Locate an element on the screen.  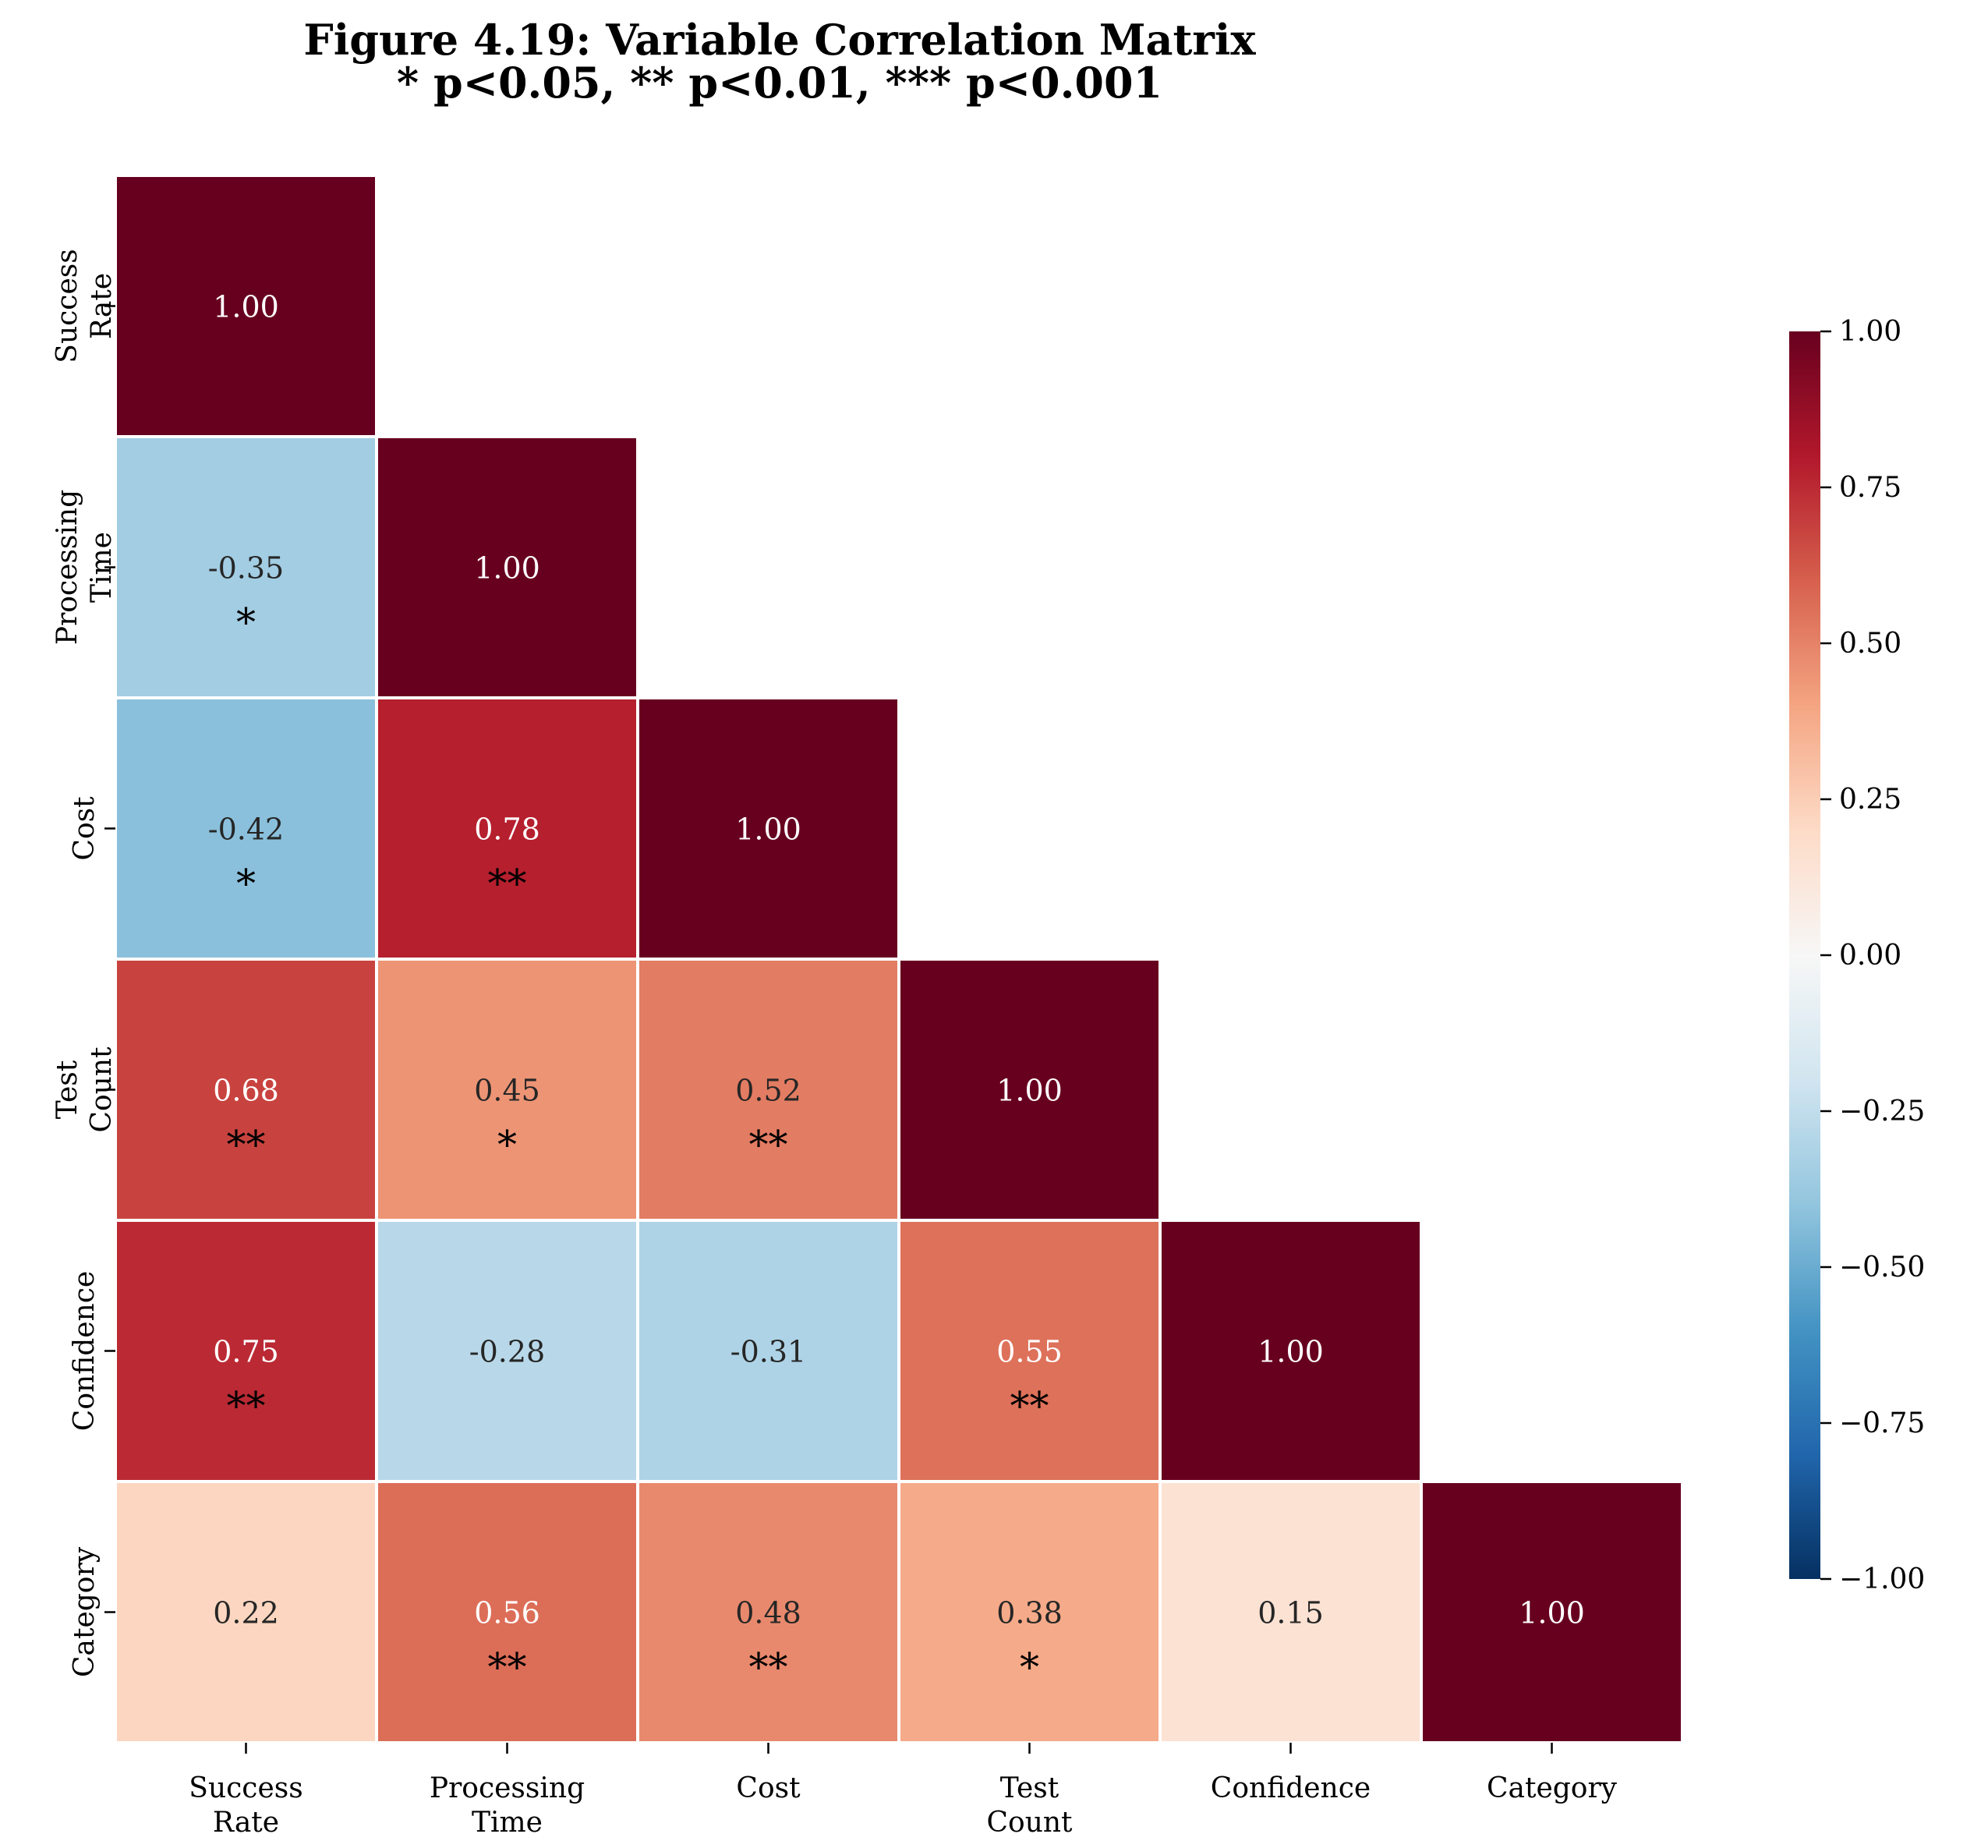
y-tick-label: Category is located at coordinates (85, 1612).